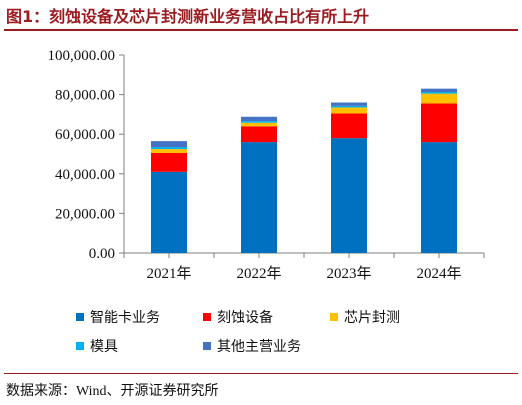  What do you see at coordinates (85, 175) in the screenshot?
I see `y-tick-label: 40,000.00` at bounding box center [85, 175].